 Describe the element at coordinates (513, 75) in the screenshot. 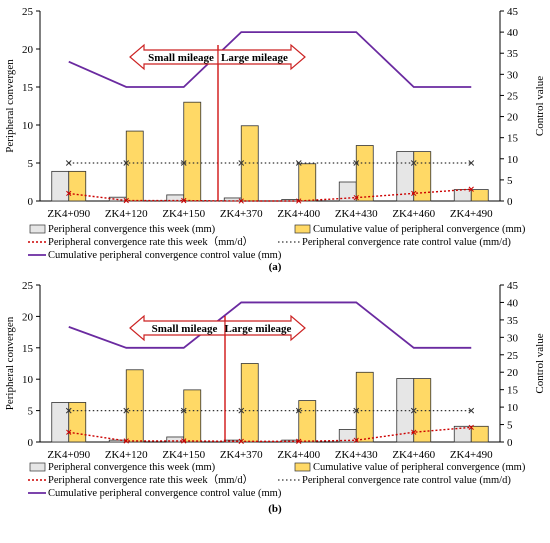

I see `right-tick-label: 30` at that location.